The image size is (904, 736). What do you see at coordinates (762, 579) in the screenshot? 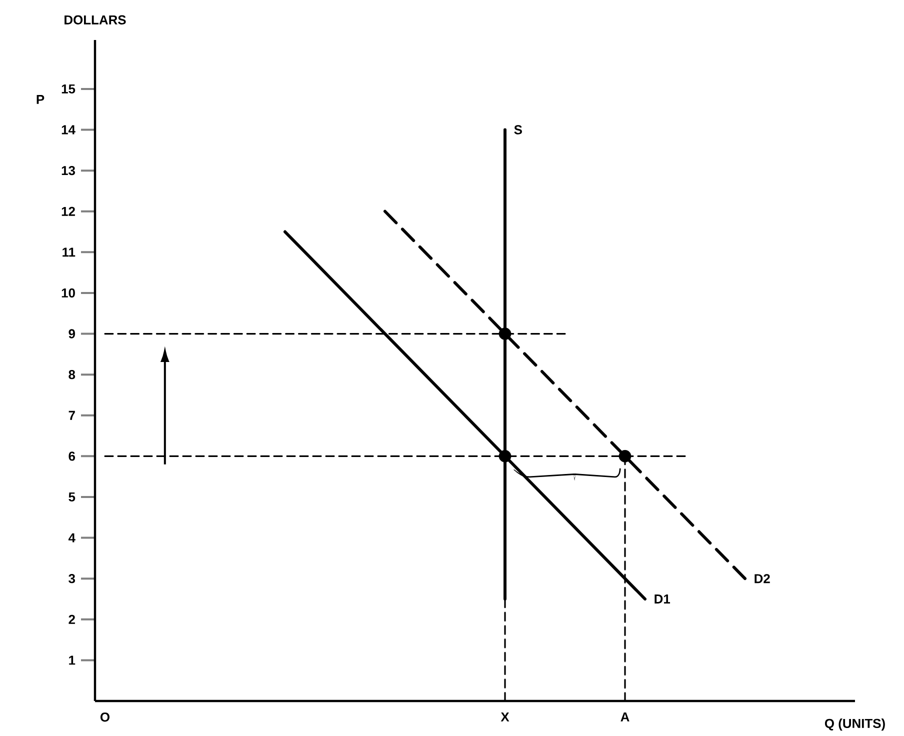
I see `series-label: D2` at bounding box center [762, 579].